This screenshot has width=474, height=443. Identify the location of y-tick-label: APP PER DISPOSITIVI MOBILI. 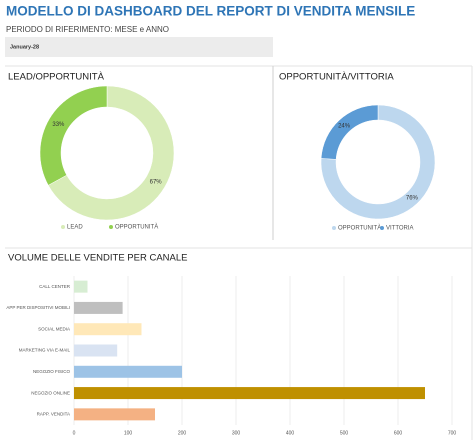
(38, 307).